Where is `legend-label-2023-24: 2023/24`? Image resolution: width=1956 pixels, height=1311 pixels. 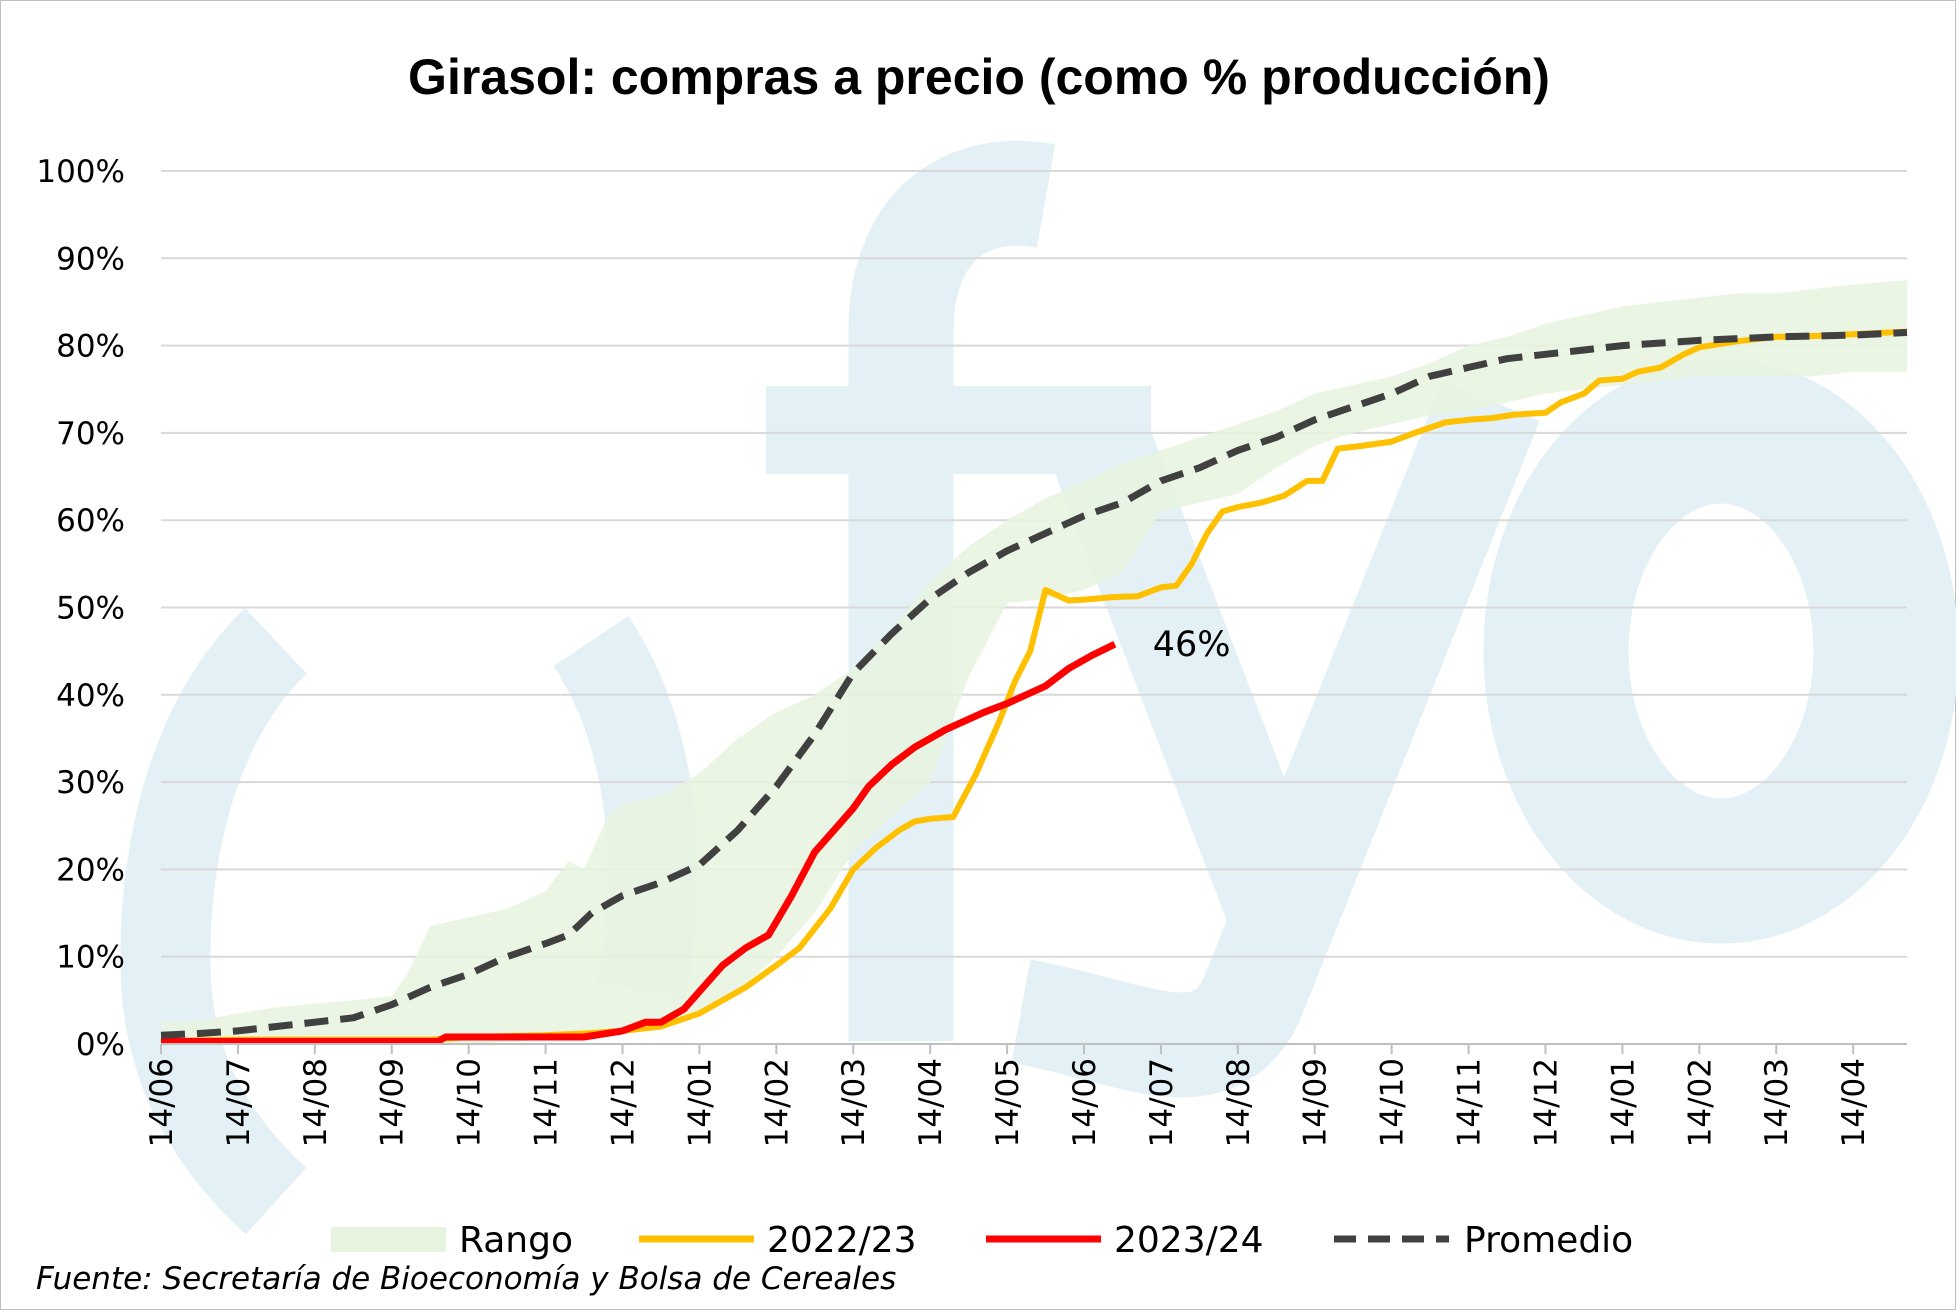
legend-label-2023-24: 2023/24 is located at coordinates (1189, 1240).